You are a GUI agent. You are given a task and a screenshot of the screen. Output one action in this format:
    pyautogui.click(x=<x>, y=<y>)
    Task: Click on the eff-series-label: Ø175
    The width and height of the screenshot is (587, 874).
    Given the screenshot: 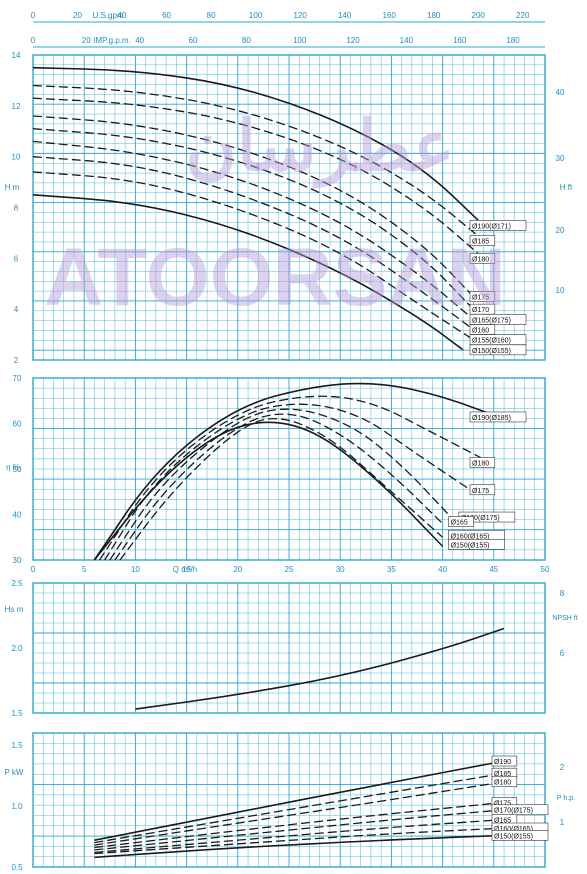 What is the action you would take?
    pyautogui.click(x=480, y=491)
    